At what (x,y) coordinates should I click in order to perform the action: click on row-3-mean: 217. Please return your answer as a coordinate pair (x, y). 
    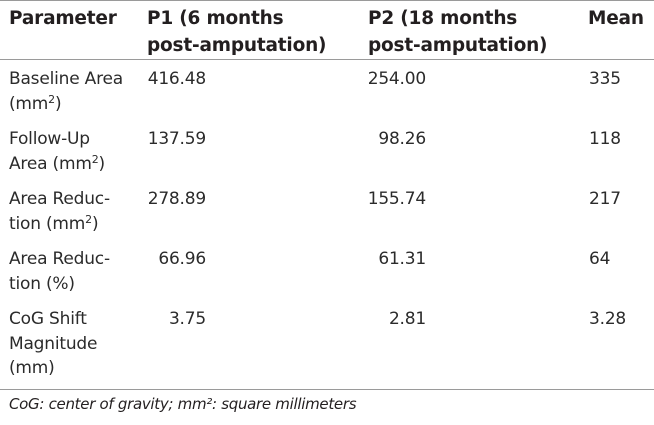
    Looking at the image, I should click on (605, 199).